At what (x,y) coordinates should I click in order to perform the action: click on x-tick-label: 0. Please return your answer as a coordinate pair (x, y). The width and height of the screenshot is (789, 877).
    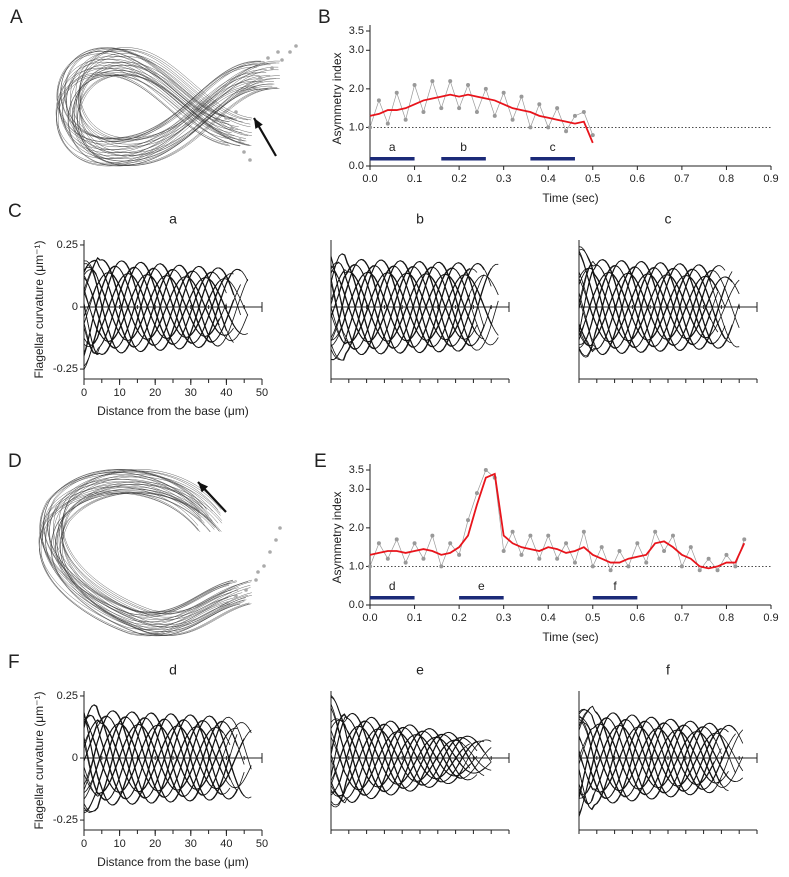
    Looking at the image, I should click on (84, 844).